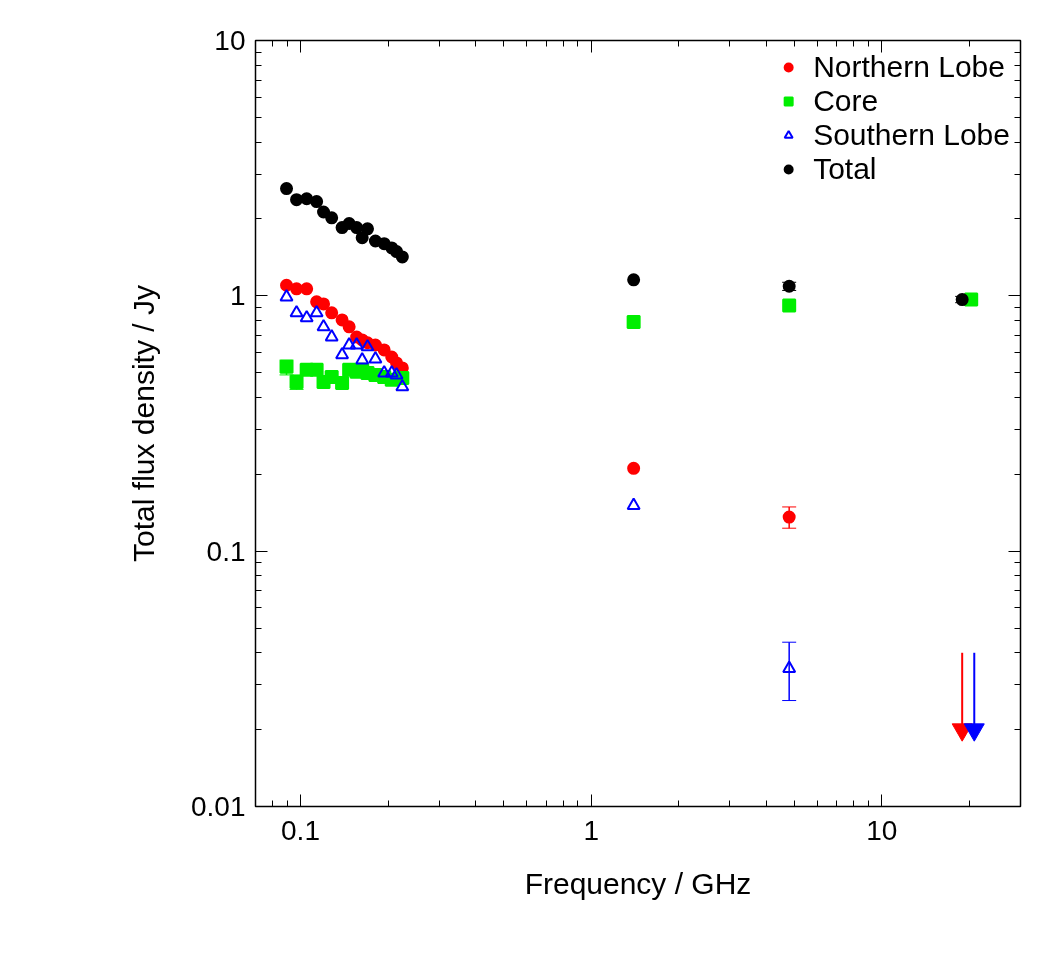 This screenshot has width=1050, height=954. Describe the element at coordinates (909, 67) in the screenshot. I see `legend-label: Northern Lobe` at that location.